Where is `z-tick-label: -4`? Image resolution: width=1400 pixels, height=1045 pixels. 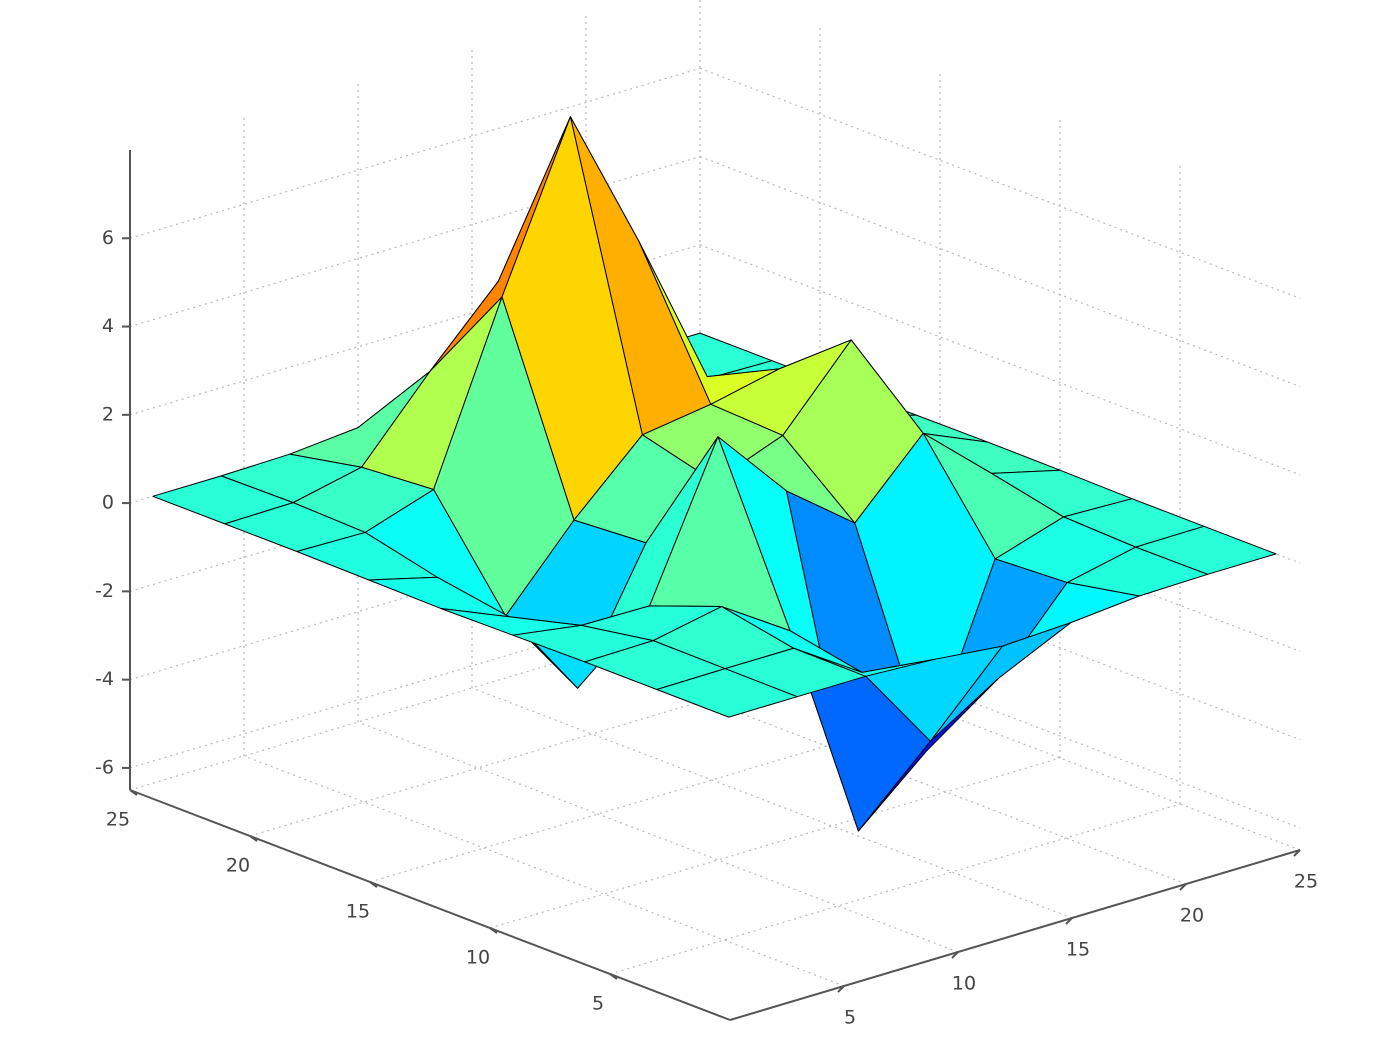 z-tick-label: -4 is located at coordinates (104, 679).